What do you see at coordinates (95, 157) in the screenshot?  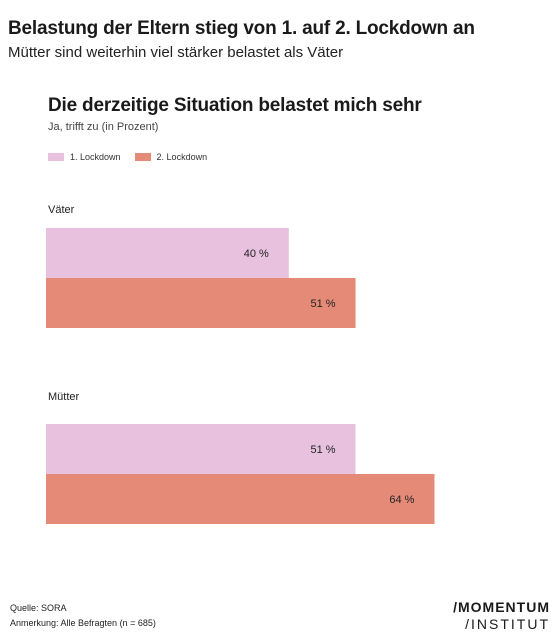 I see `legend-label-lockdown-1: 1. Lockdown` at bounding box center [95, 157].